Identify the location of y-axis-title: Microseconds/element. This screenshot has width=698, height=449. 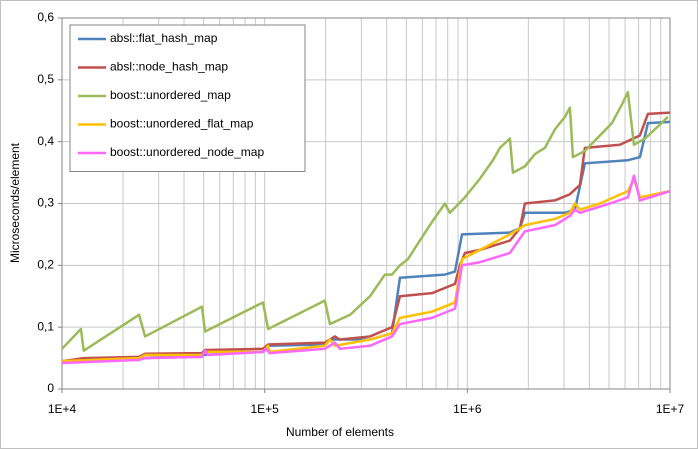
(15, 202).